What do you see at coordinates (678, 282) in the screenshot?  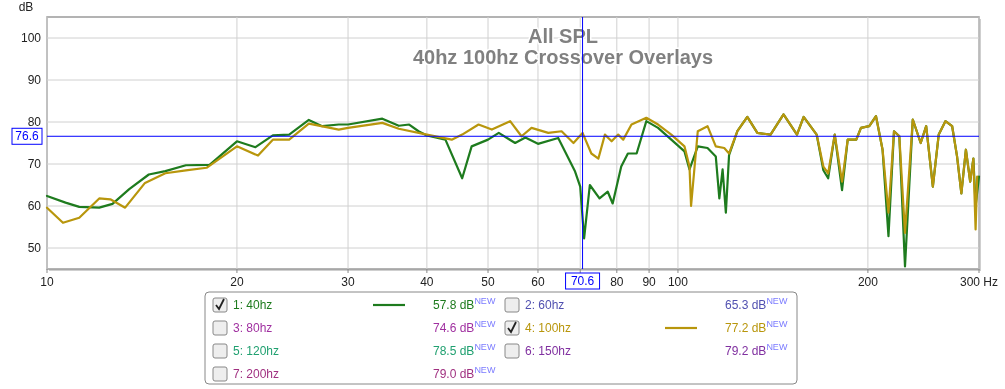 I see `x-tick-label: 100` at bounding box center [678, 282].